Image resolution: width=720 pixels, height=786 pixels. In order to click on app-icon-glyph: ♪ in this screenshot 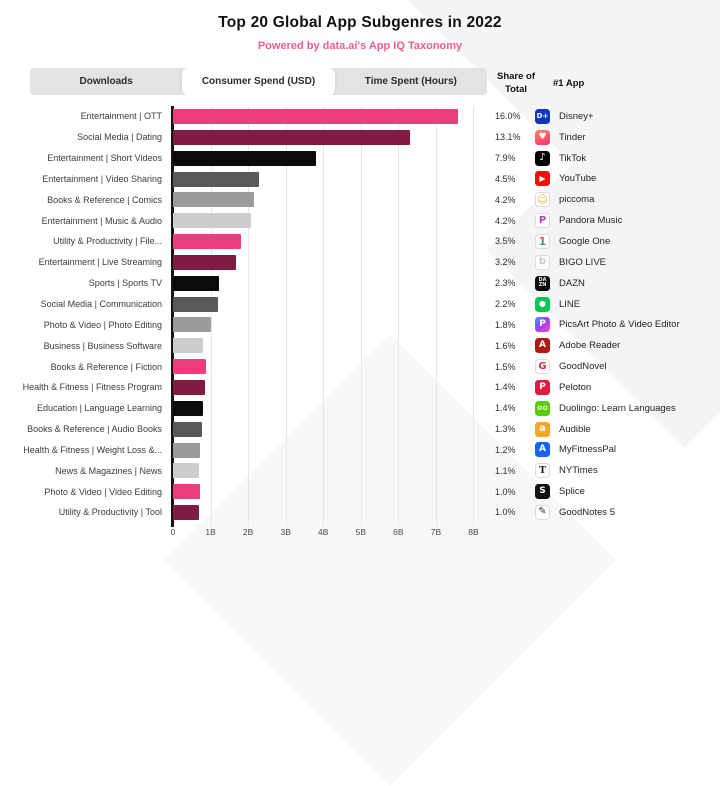, I will do `click(542, 158)`.